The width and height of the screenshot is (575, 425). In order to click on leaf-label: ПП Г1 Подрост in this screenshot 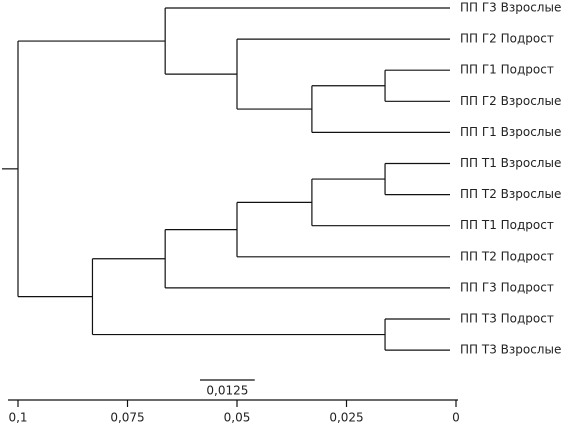, I will do `click(507, 70)`.